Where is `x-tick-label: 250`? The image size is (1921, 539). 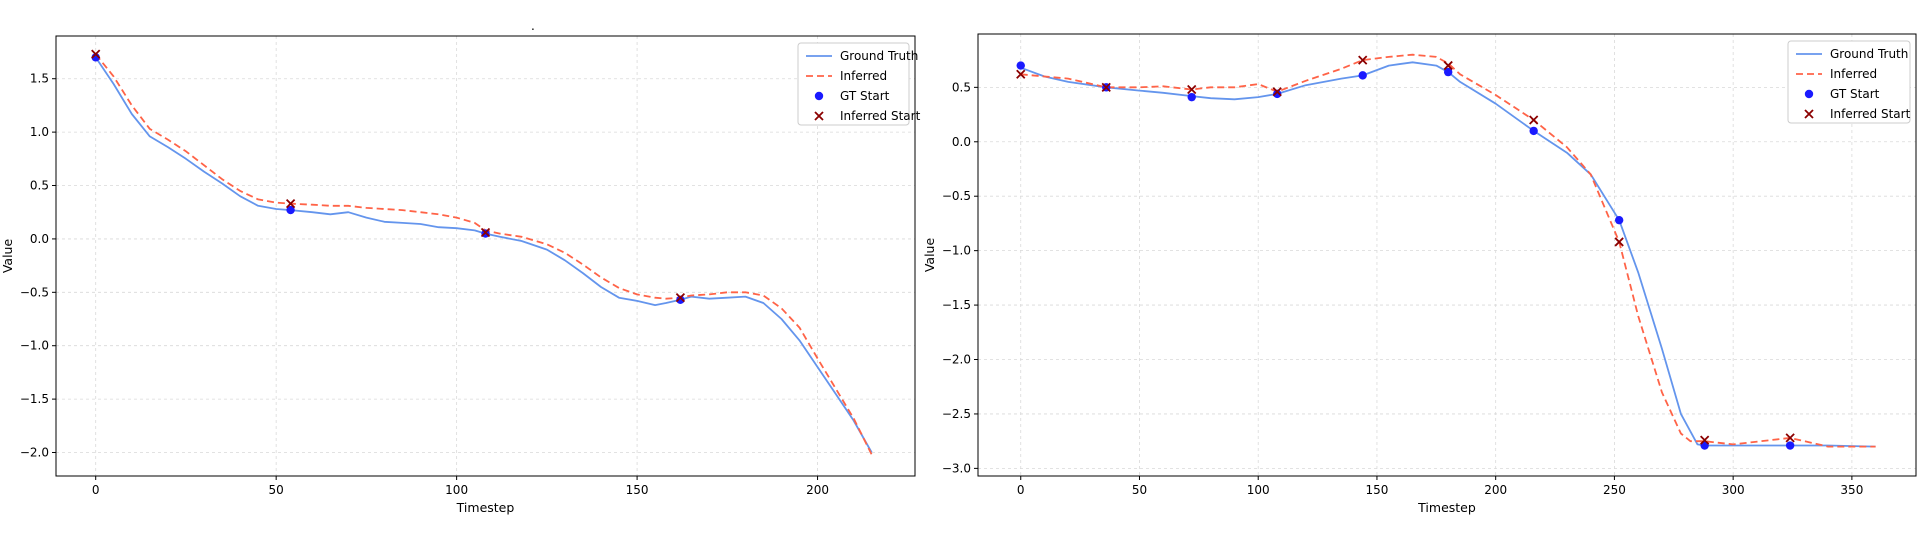
x-tick-label: 250 is located at coordinates (1614, 490).